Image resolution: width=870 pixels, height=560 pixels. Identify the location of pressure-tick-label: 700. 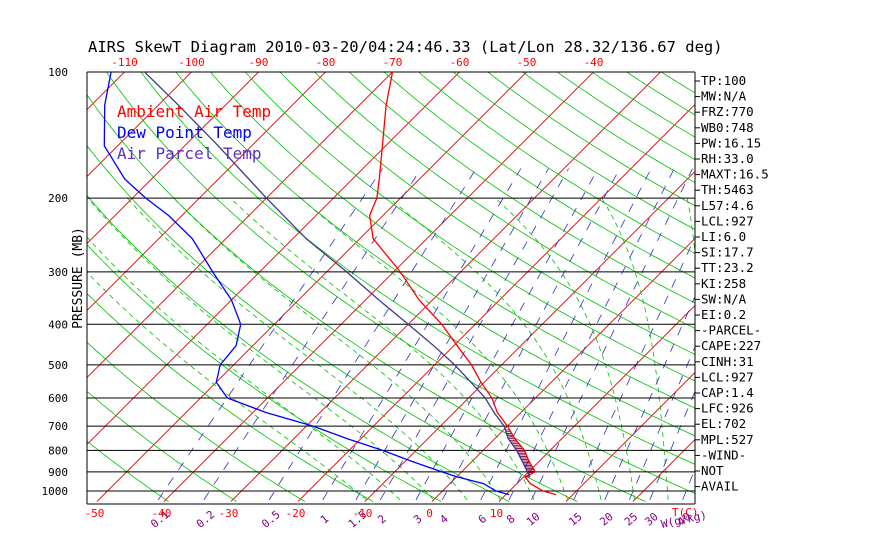
(58, 426).